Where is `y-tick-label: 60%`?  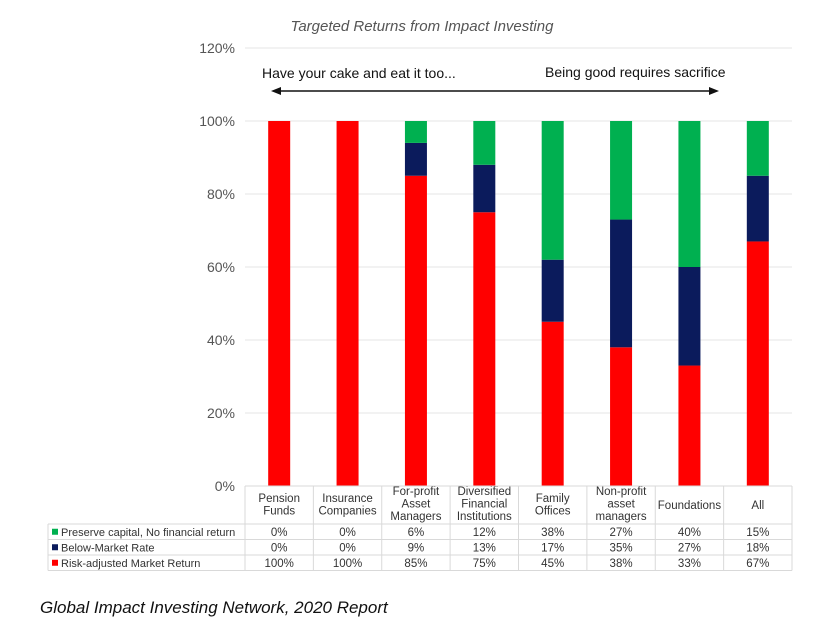 y-tick-label: 60% is located at coordinates (221, 267).